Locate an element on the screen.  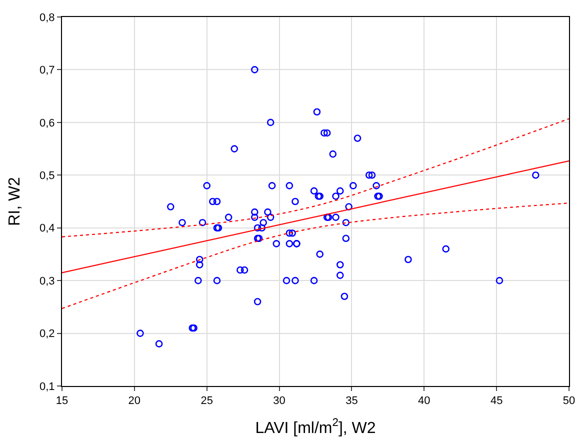
y-tick-label: 0,8 is located at coordinates (47, 18).